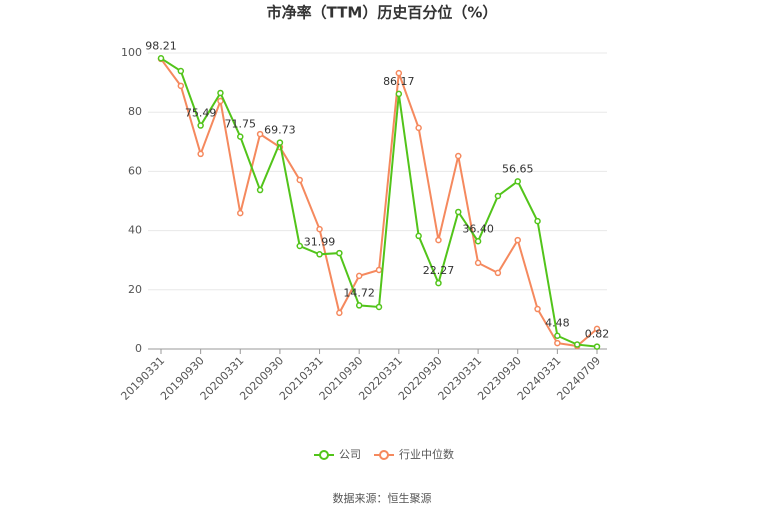 The width and height of the screenshot is (765, 517). I want to click on chart-title: 市净率（TTM）历史百分位（%）, so click(382, 13).